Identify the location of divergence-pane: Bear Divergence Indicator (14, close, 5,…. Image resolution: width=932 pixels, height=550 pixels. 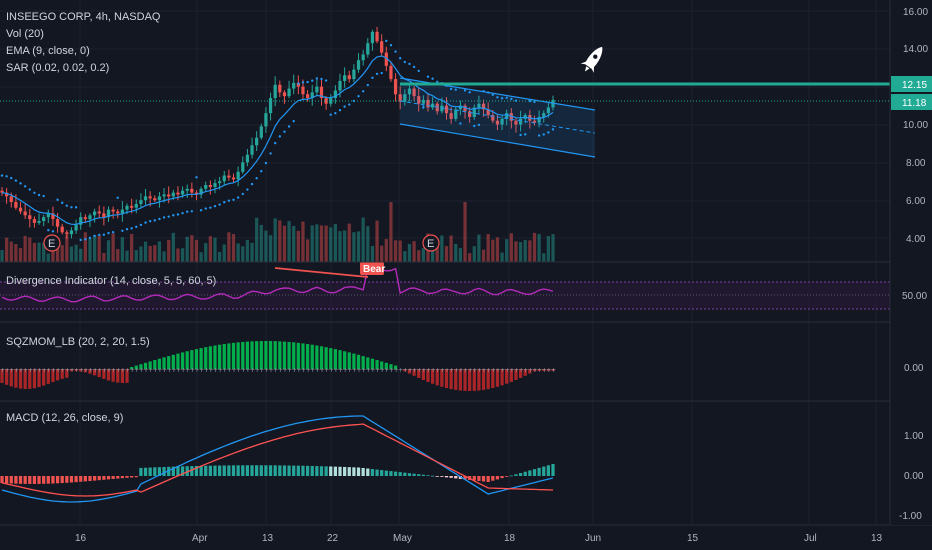
(445, 286).